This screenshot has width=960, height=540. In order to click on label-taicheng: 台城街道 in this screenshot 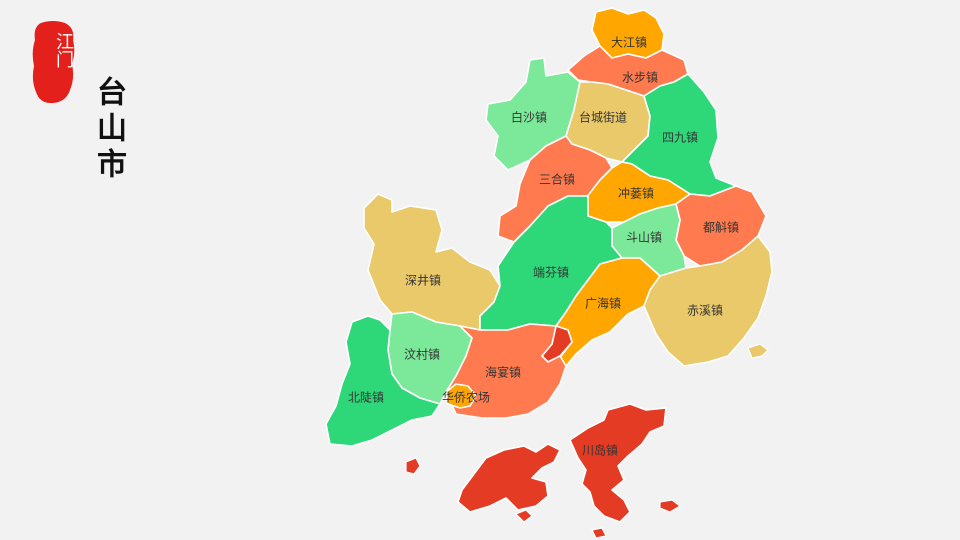, I will do `click(603, 117)`.